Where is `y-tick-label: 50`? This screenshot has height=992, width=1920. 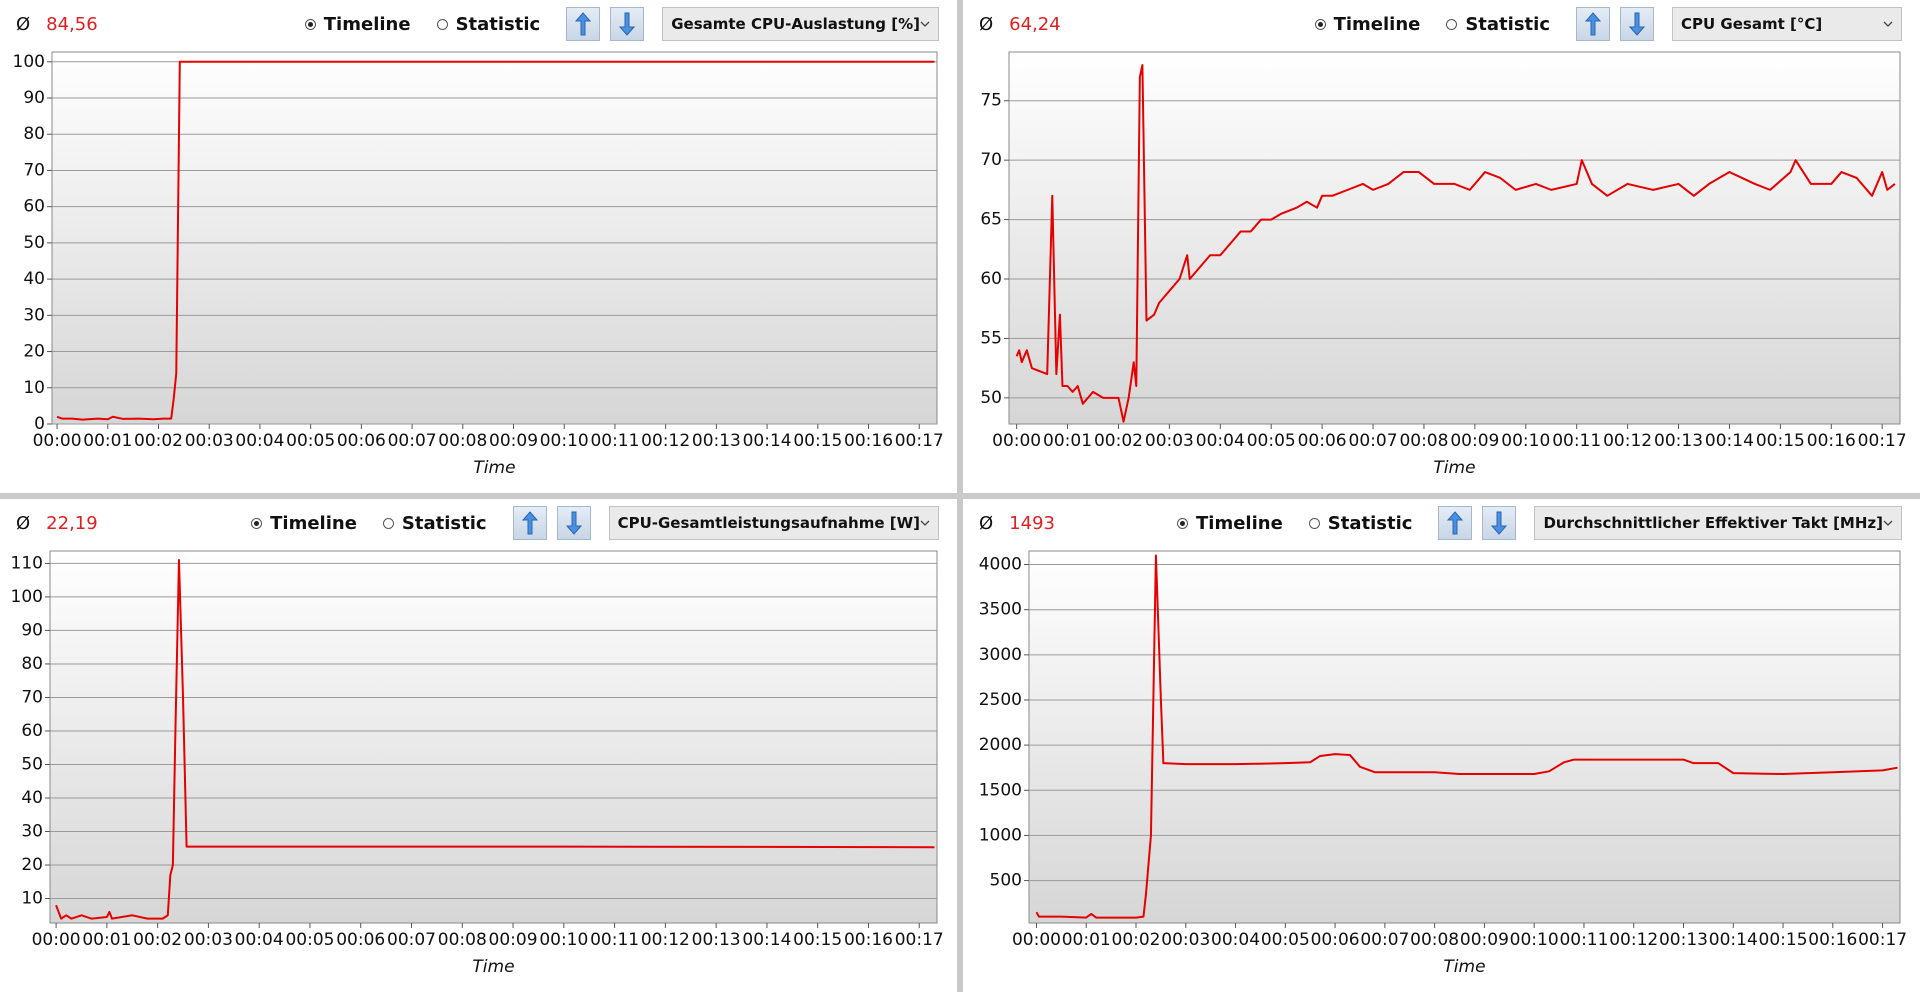
y-tick-label: 50 is located at coordinates (32, 764).